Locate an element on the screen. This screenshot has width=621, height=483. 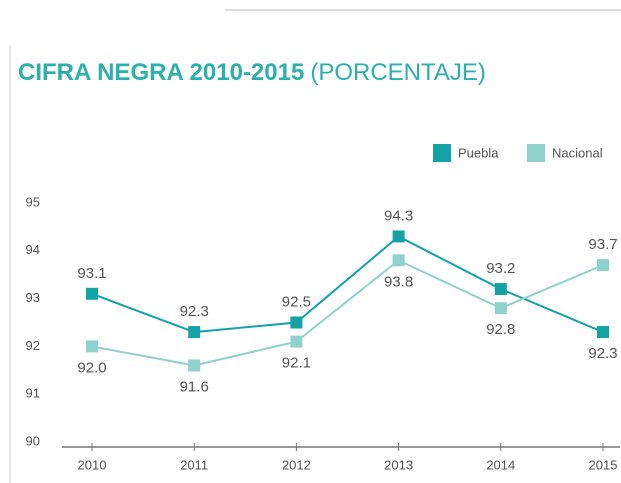
x-tick-label: 2013 is located at coordinates (398, 464).